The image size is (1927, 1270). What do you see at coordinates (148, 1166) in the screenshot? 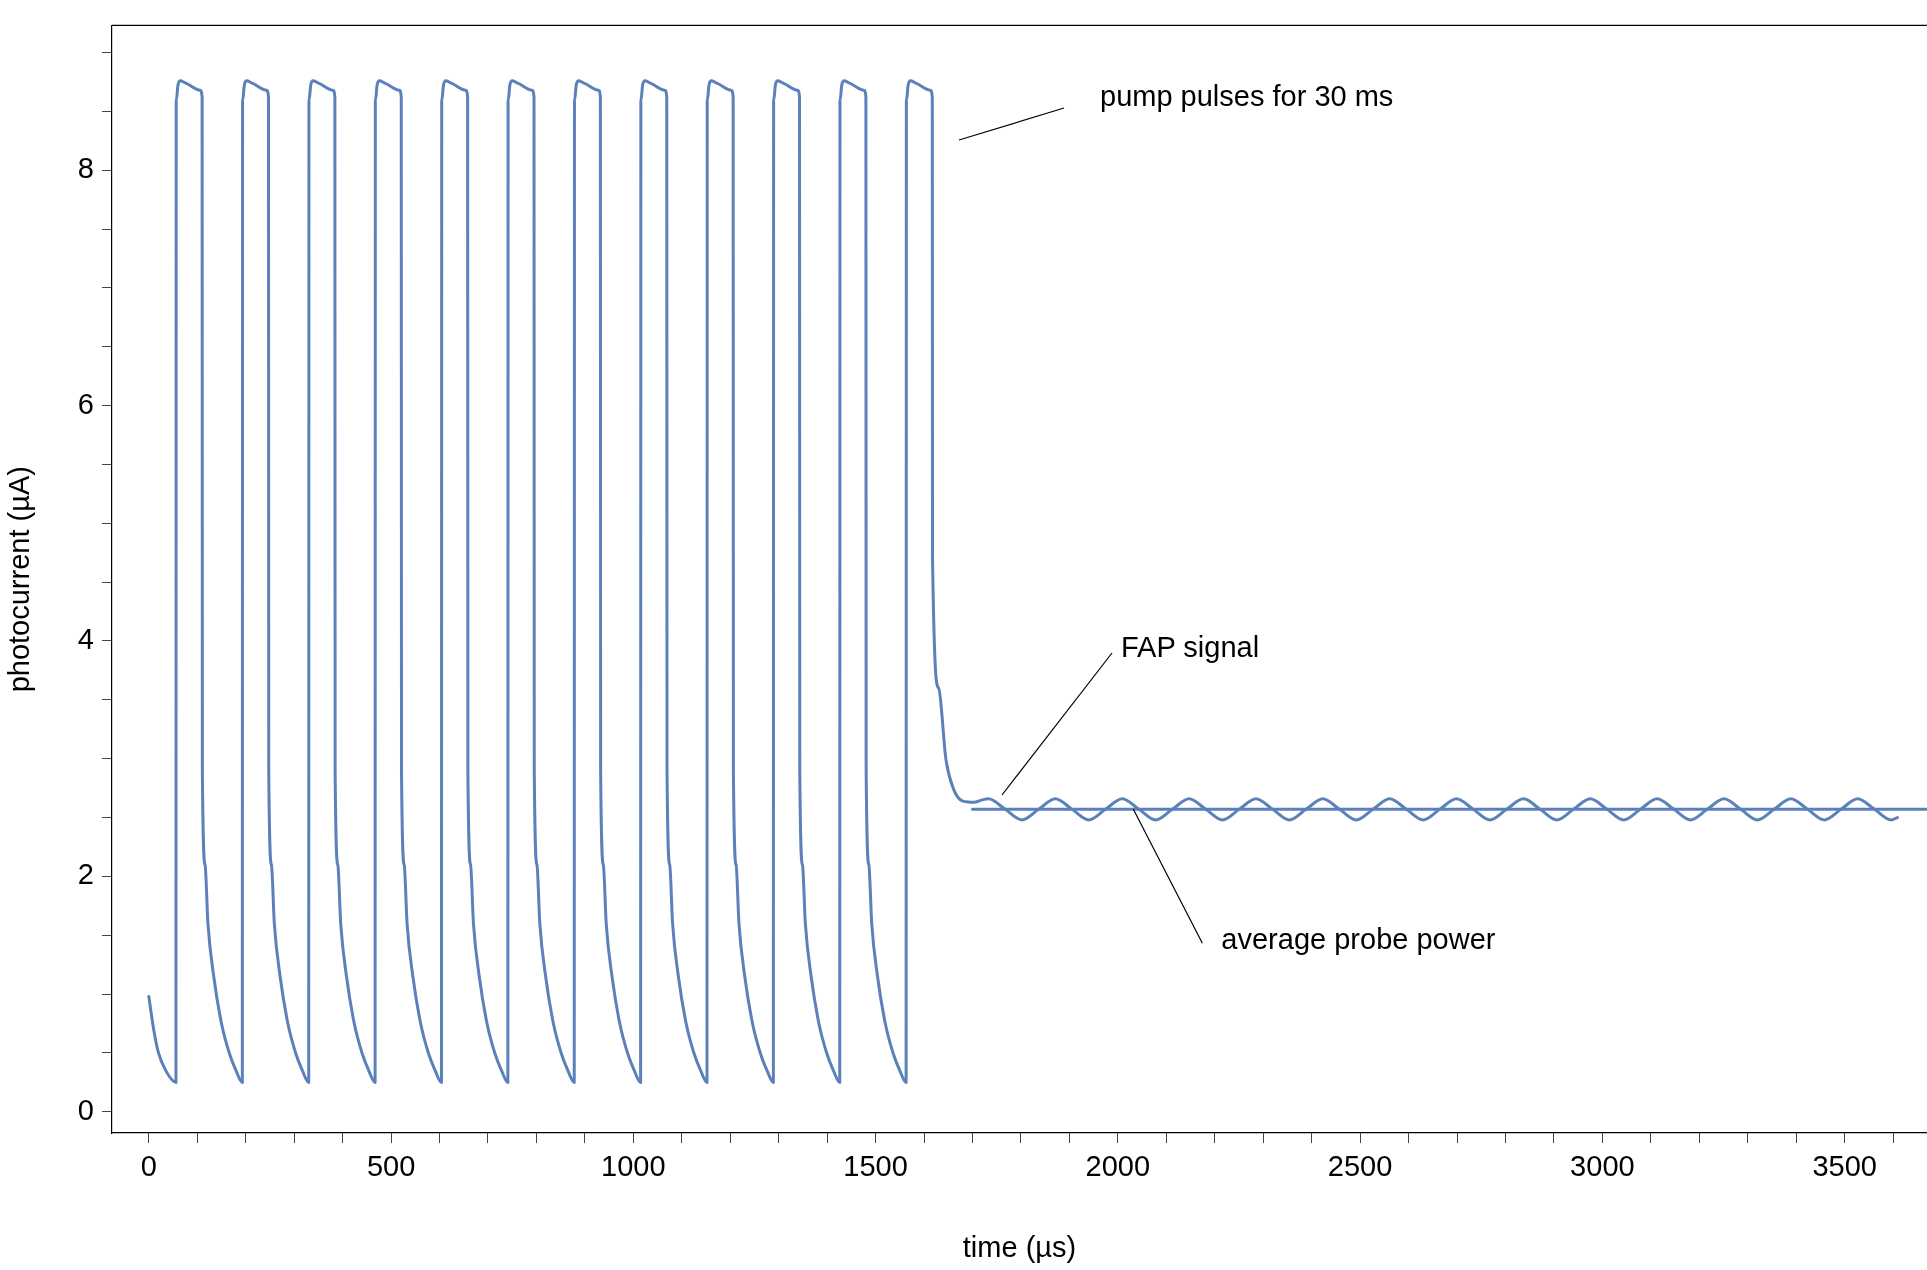
I see `x-tick-label: 0` at bounding box center [148, 1166].